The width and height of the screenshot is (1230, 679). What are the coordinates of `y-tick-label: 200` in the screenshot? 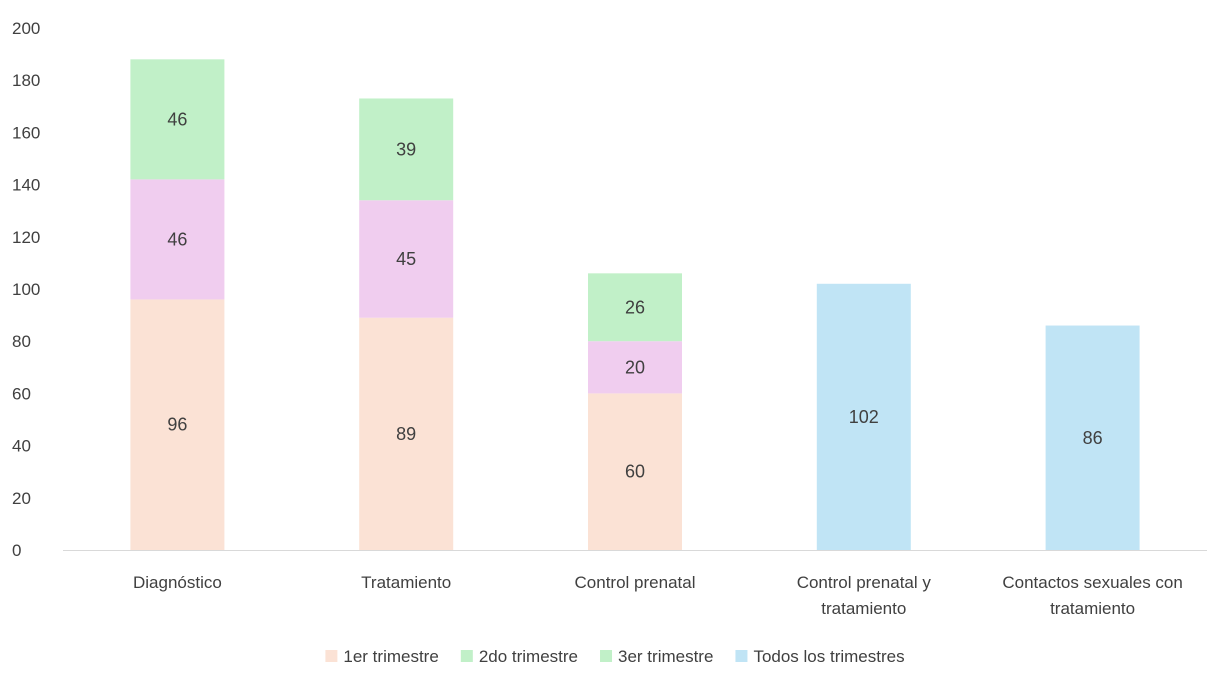 It's located at (26, 28).